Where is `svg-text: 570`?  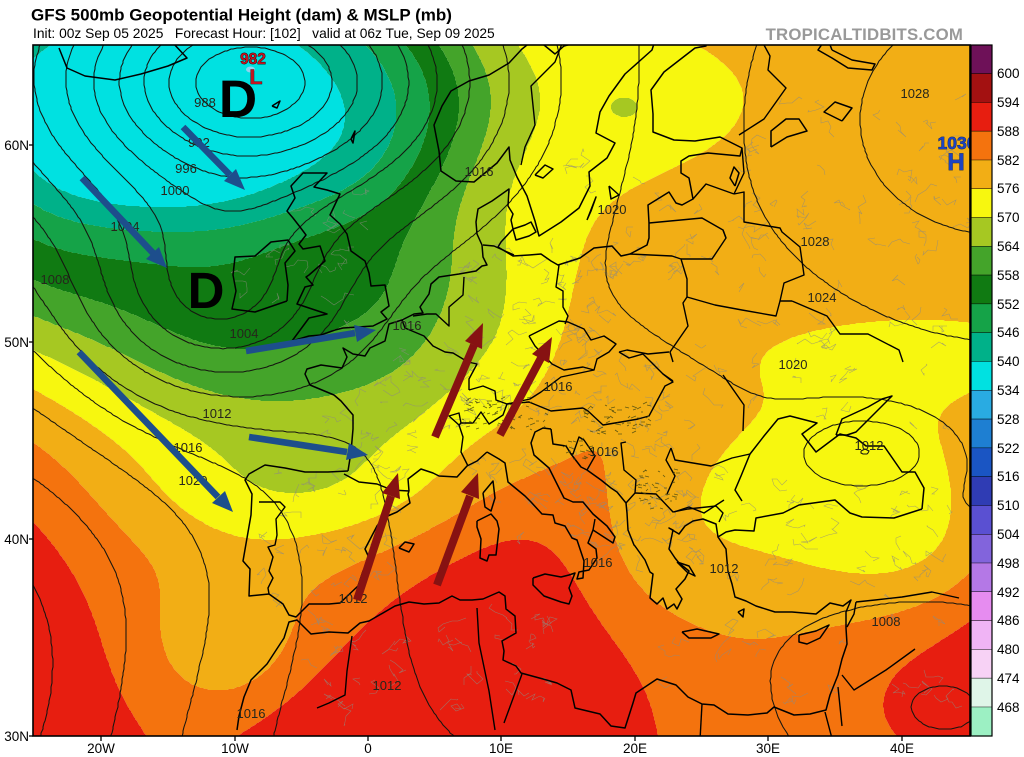
svg-text: 570 is located at coordinates (1008, 217).